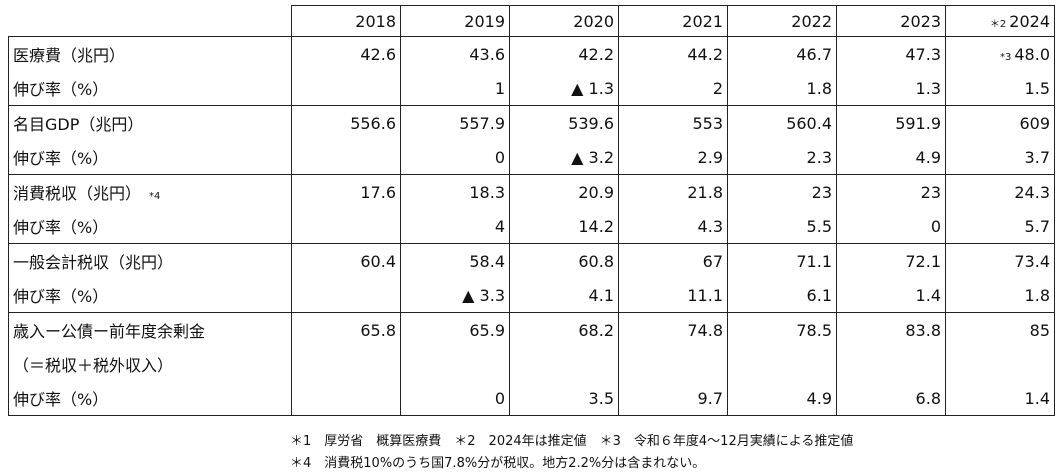 This screenshot has width=1057, height=474. What do you see at coordinates (531, 157) in the screenshot?
I see `table-row: 伸び率（%） 0 ▲ 3.2 2.9 2.3 4.9 3.7` at bounding box center [531, 157].